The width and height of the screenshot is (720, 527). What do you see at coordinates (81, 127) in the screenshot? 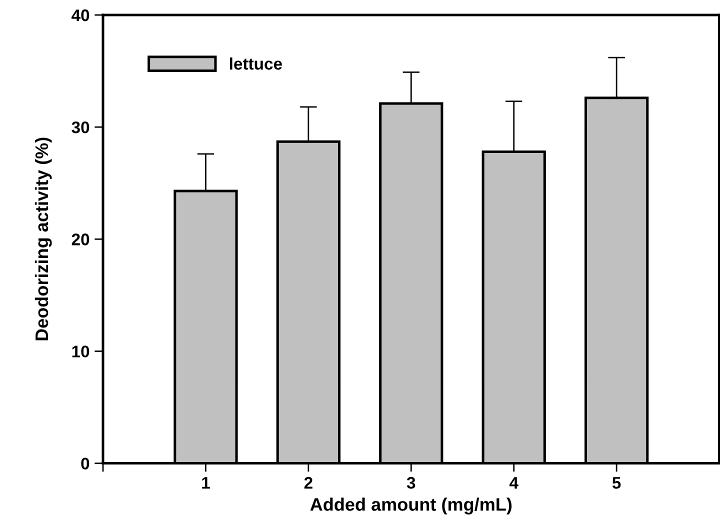
I see `y-tick-label: 30` at bounding box center [81, 127].